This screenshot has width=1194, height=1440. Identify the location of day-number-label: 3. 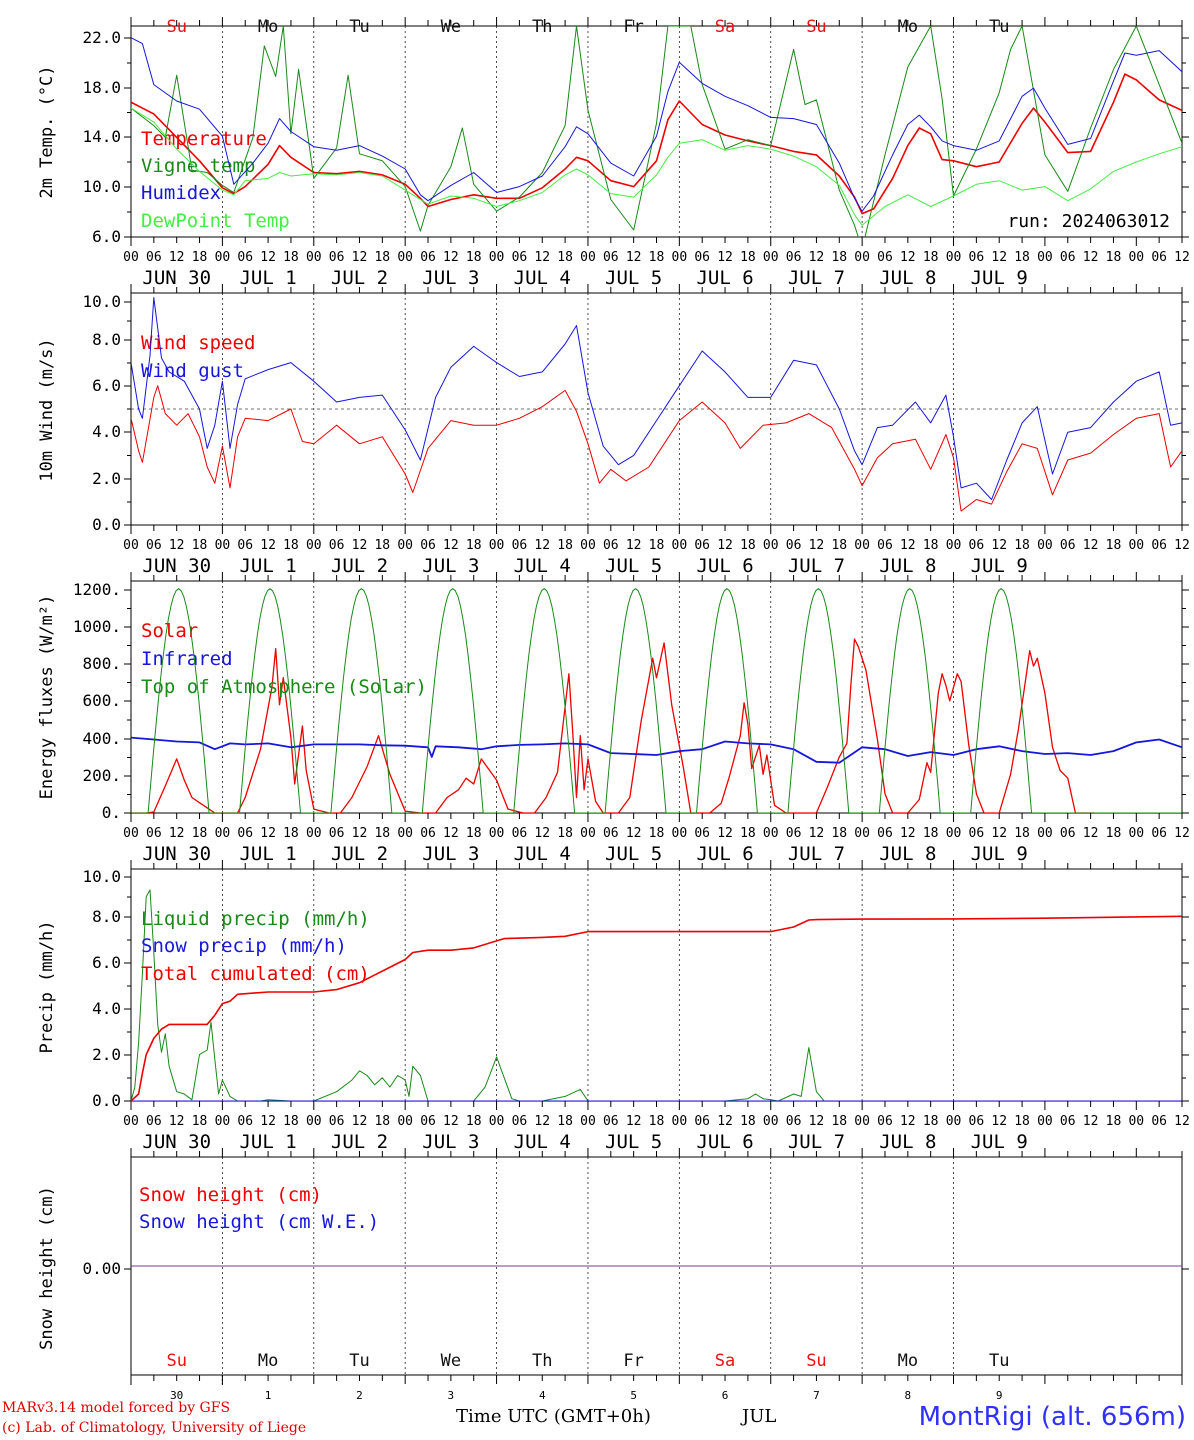
(451, 1395).